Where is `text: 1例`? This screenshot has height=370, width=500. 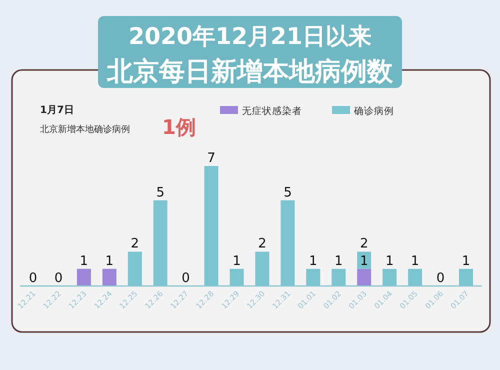
text: 1例 is located at coordinates (179, 127).